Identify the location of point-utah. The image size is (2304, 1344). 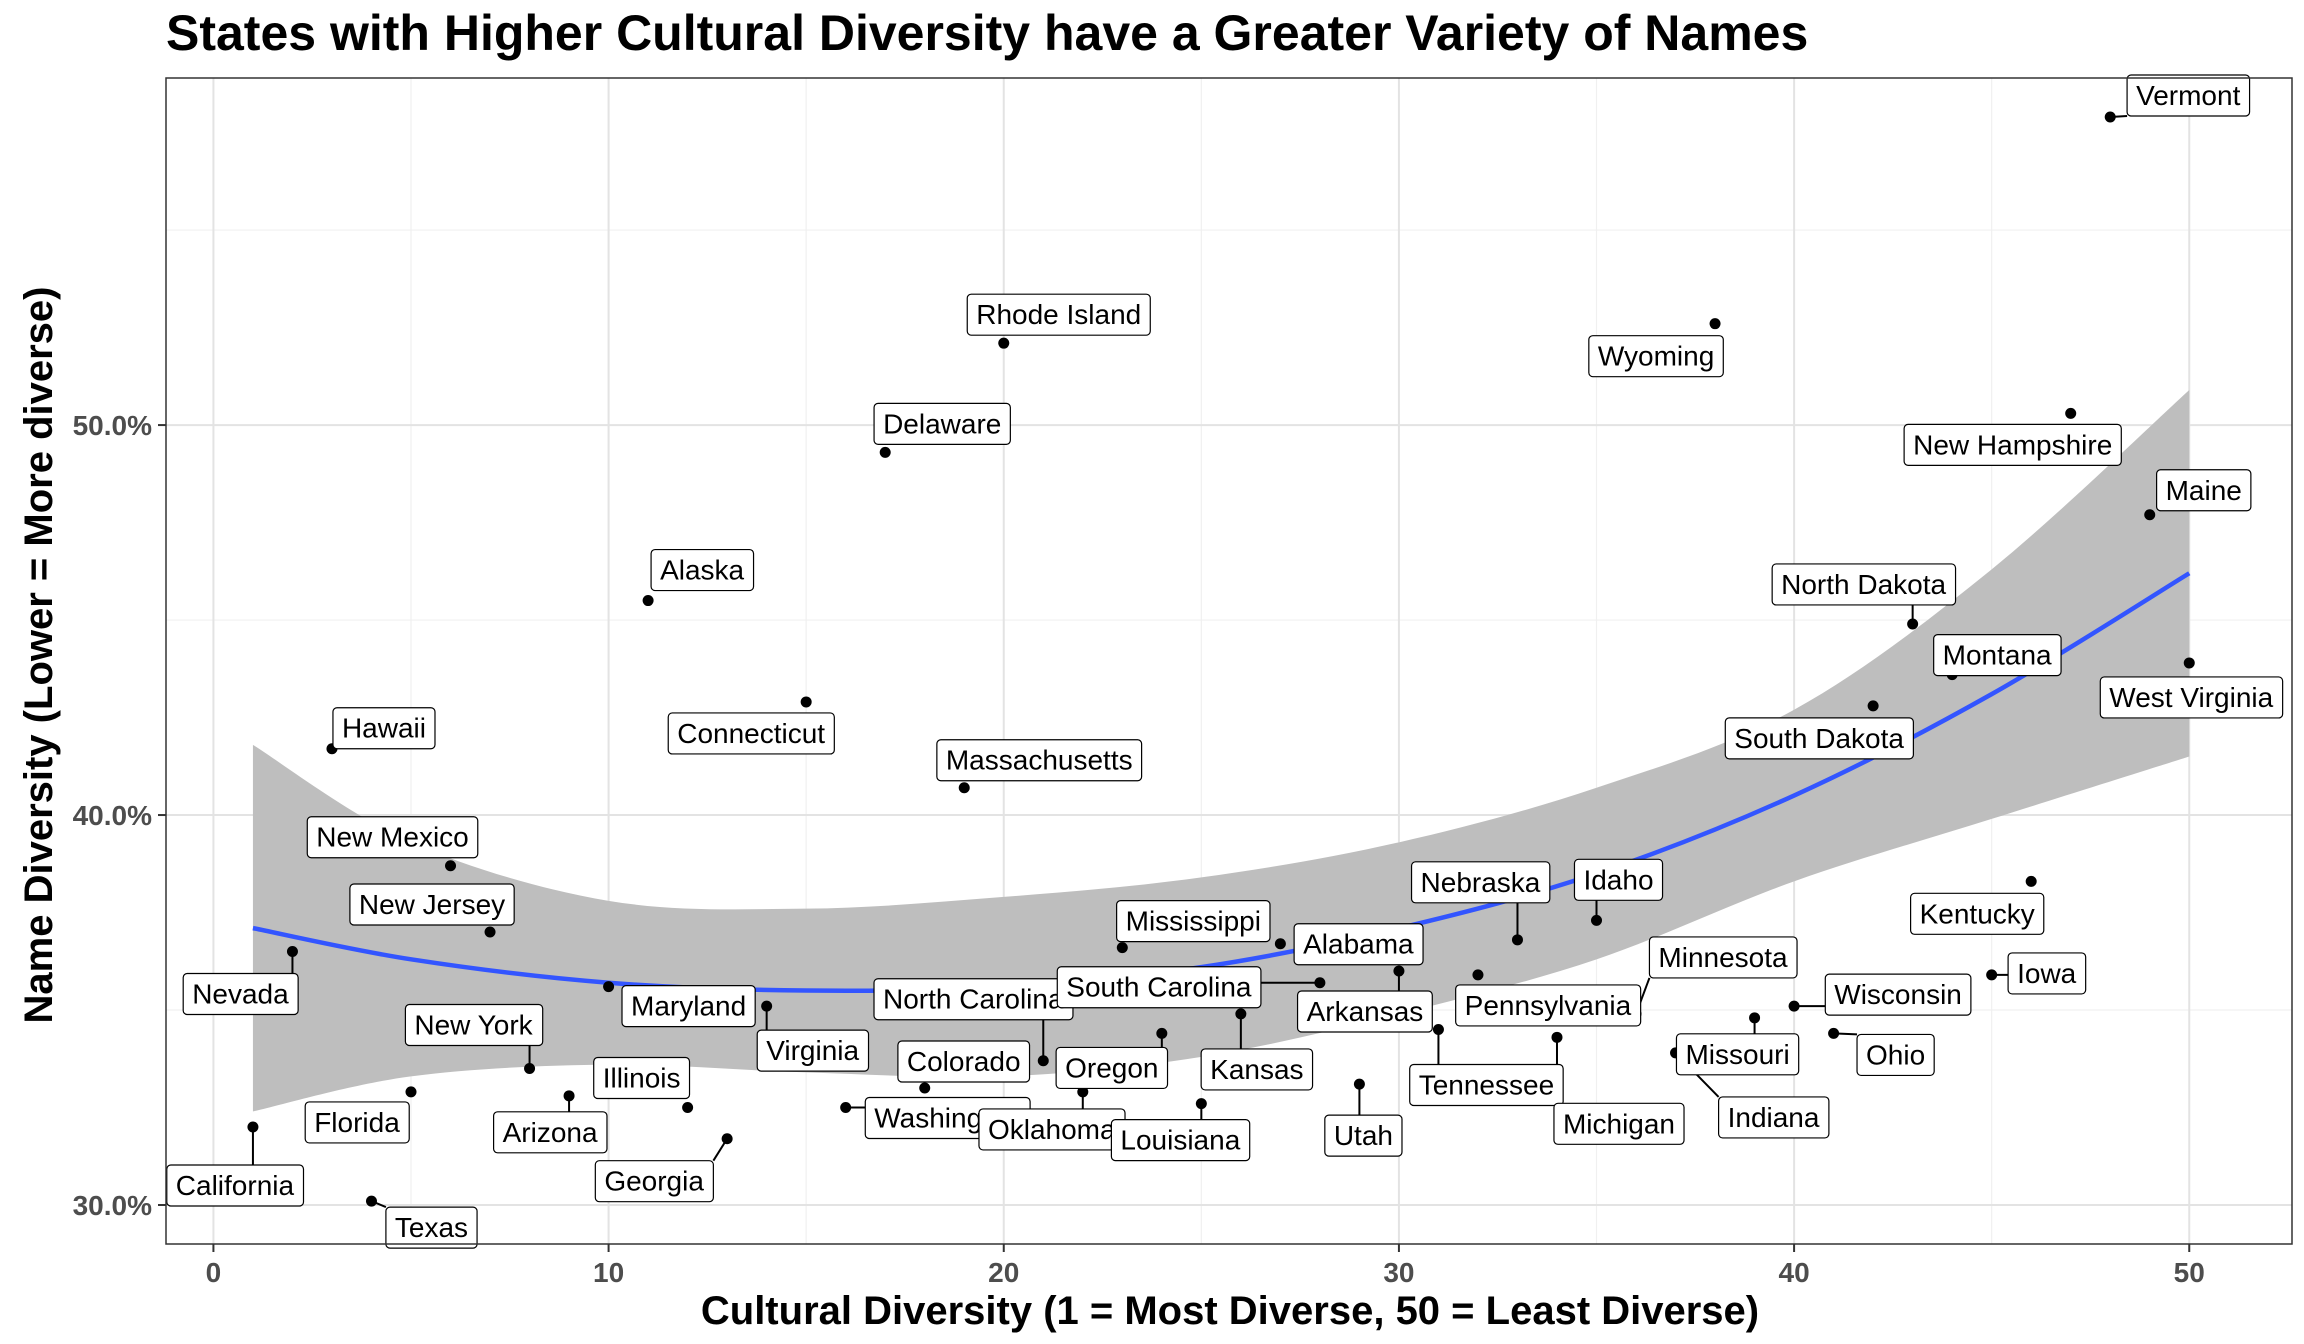
(1359, 1084).